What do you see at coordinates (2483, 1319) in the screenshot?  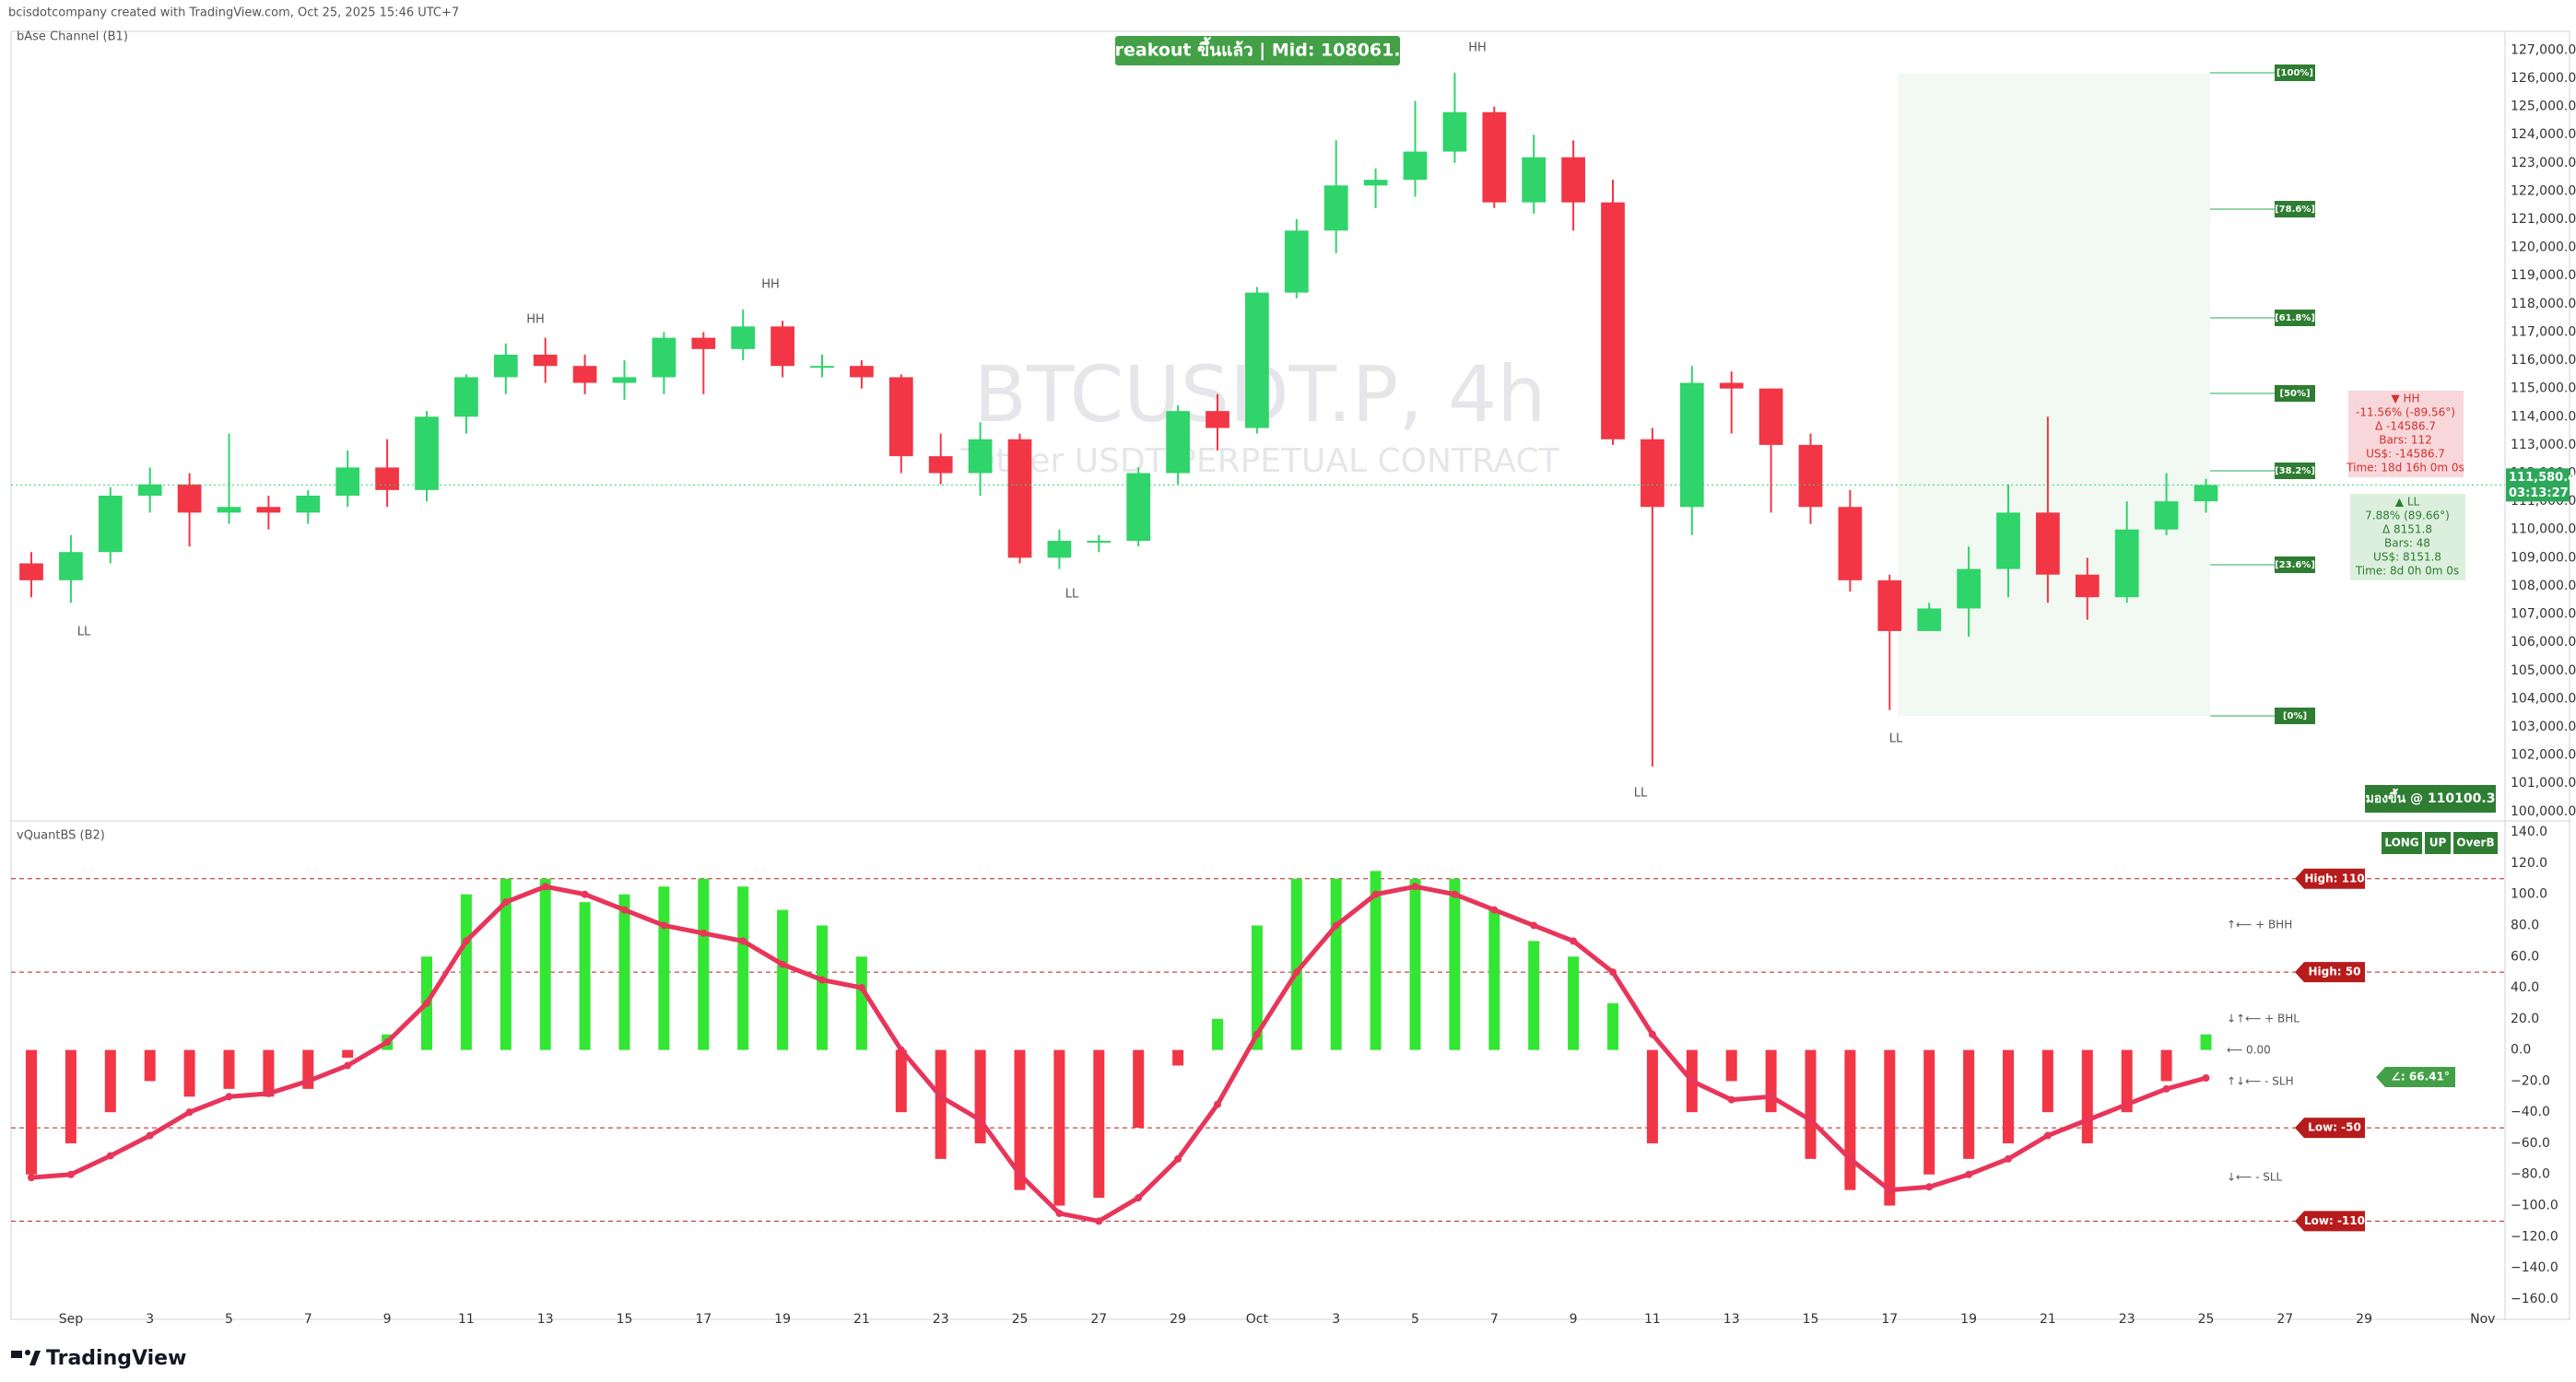 I see `x-tick-label: Nov` at bounding box center [2483, 1319].